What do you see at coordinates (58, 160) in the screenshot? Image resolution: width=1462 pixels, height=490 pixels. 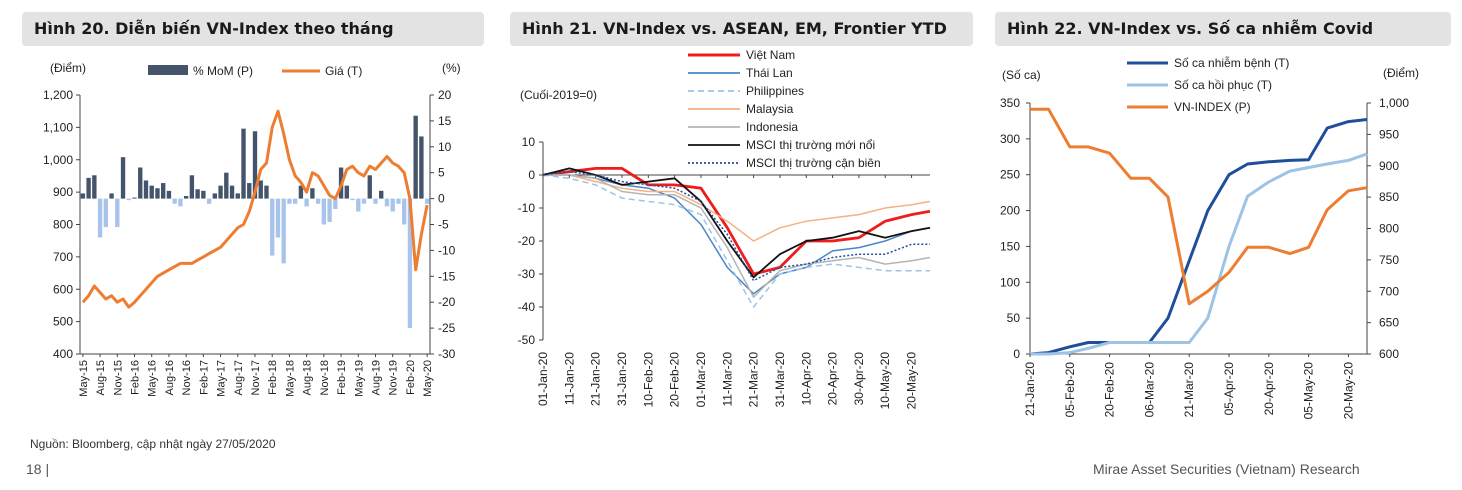 I see `left-tick-label: 1,000` at bounding box center [58, 160].